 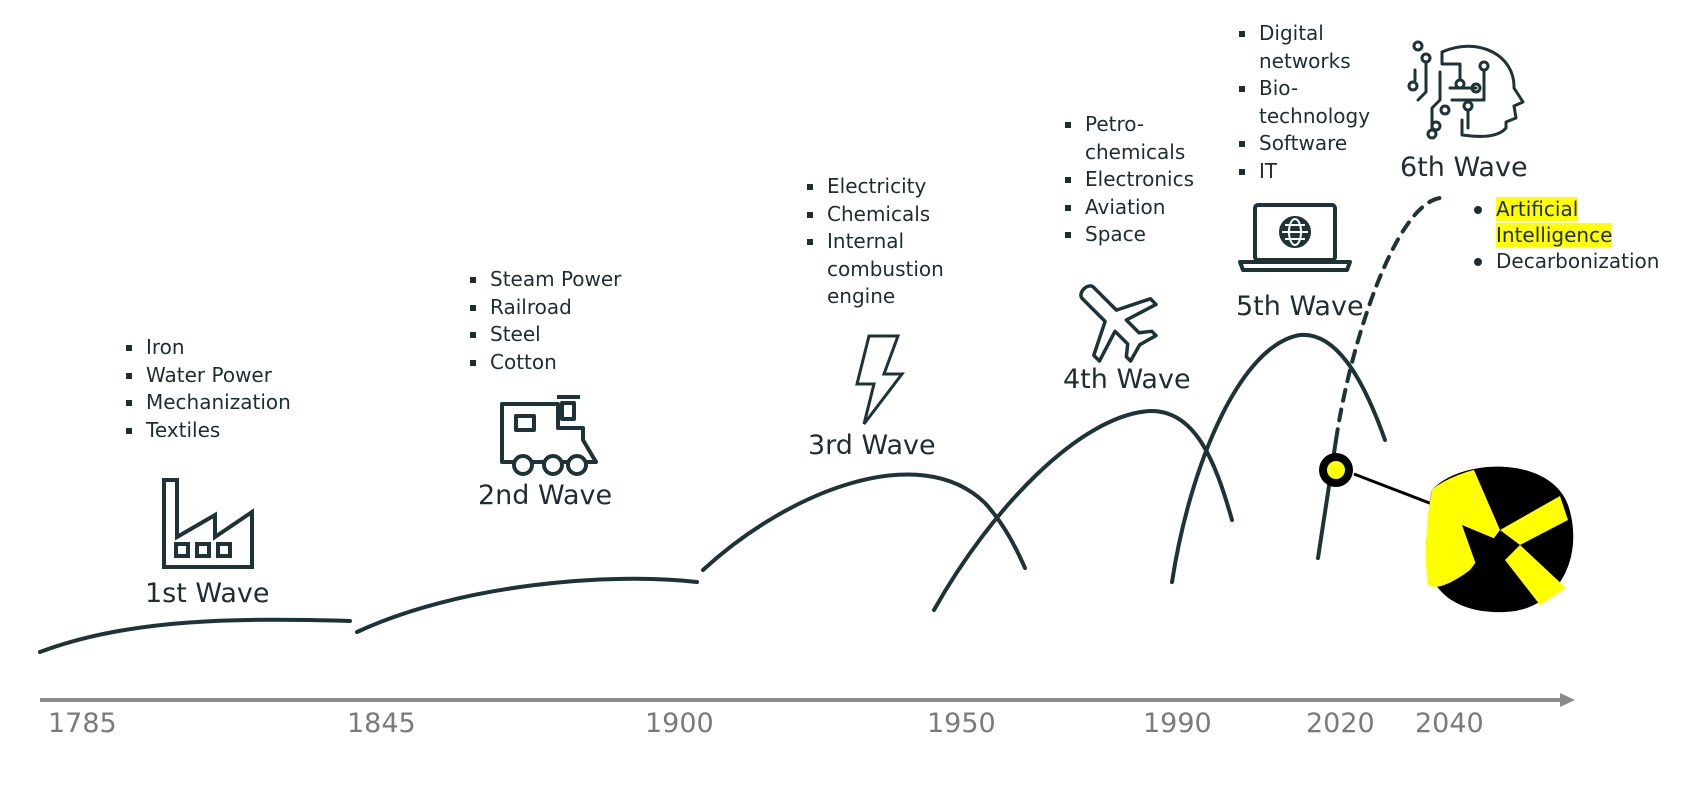 What do you see at coordinates (544, 335) in the screenshot?
I see `list-item: Steel` at bounding box center [544, 335].